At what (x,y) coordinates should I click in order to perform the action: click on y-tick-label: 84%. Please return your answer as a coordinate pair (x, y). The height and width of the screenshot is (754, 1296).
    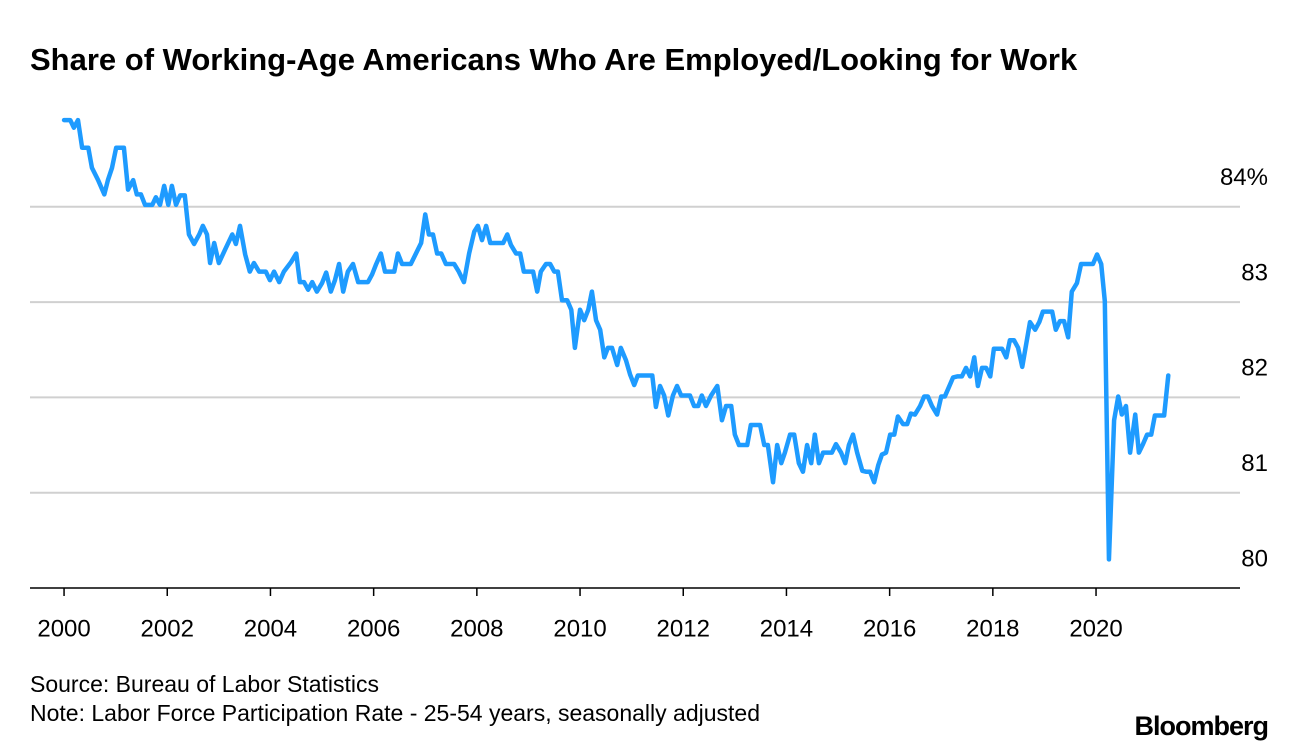
    Looking at the image, I should click on (1244, 177).